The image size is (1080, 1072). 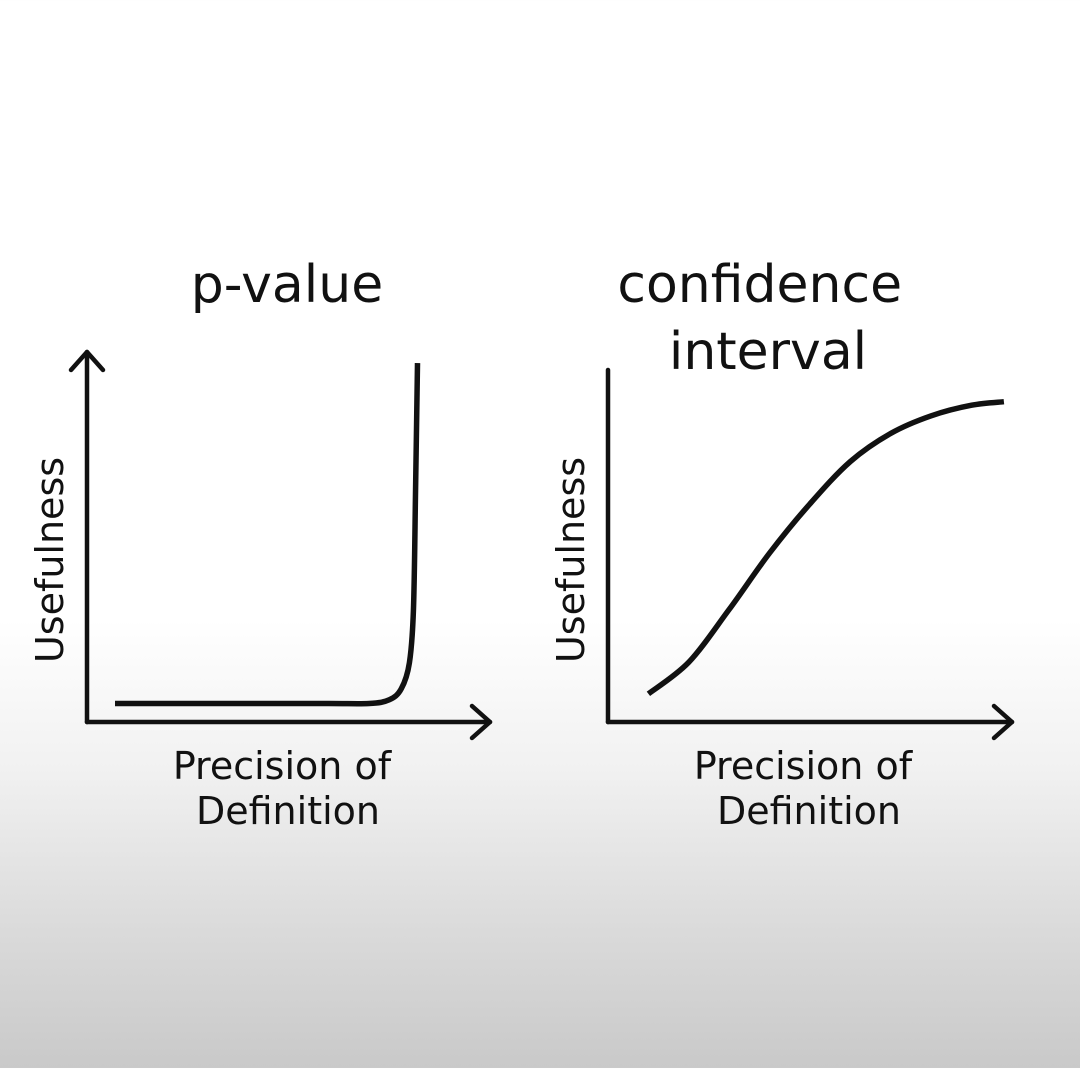 I want to click on chart-title: p-value, so click(x=287, y=285).